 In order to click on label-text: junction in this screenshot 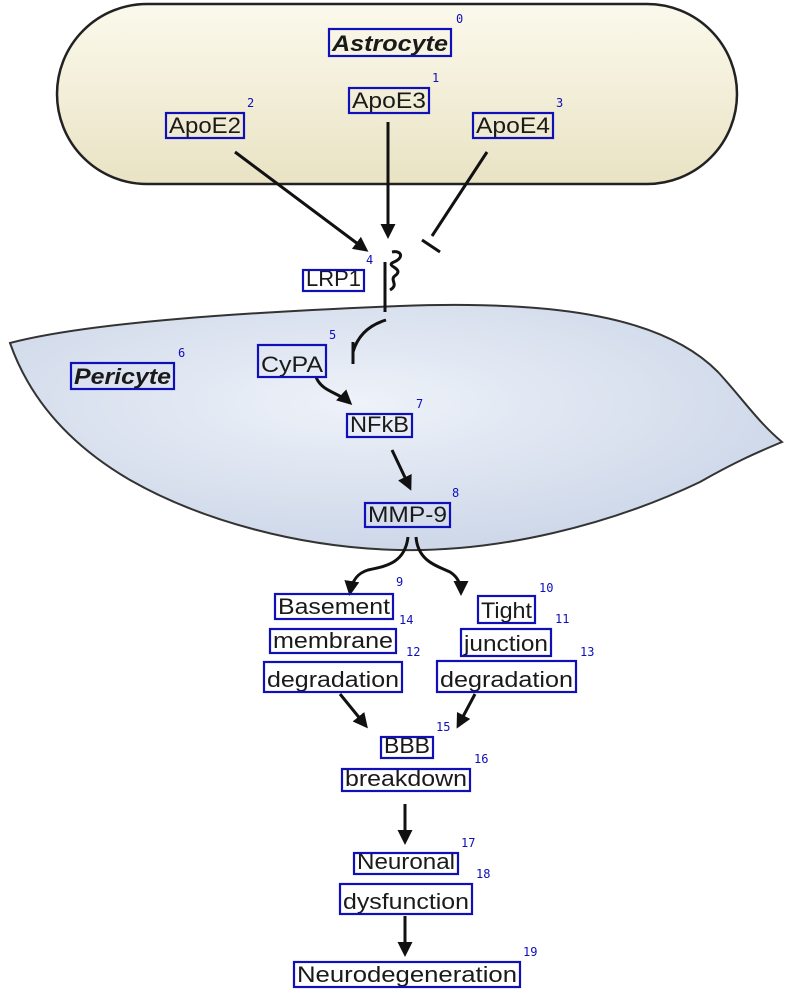, I will do `click(505, 643)`.